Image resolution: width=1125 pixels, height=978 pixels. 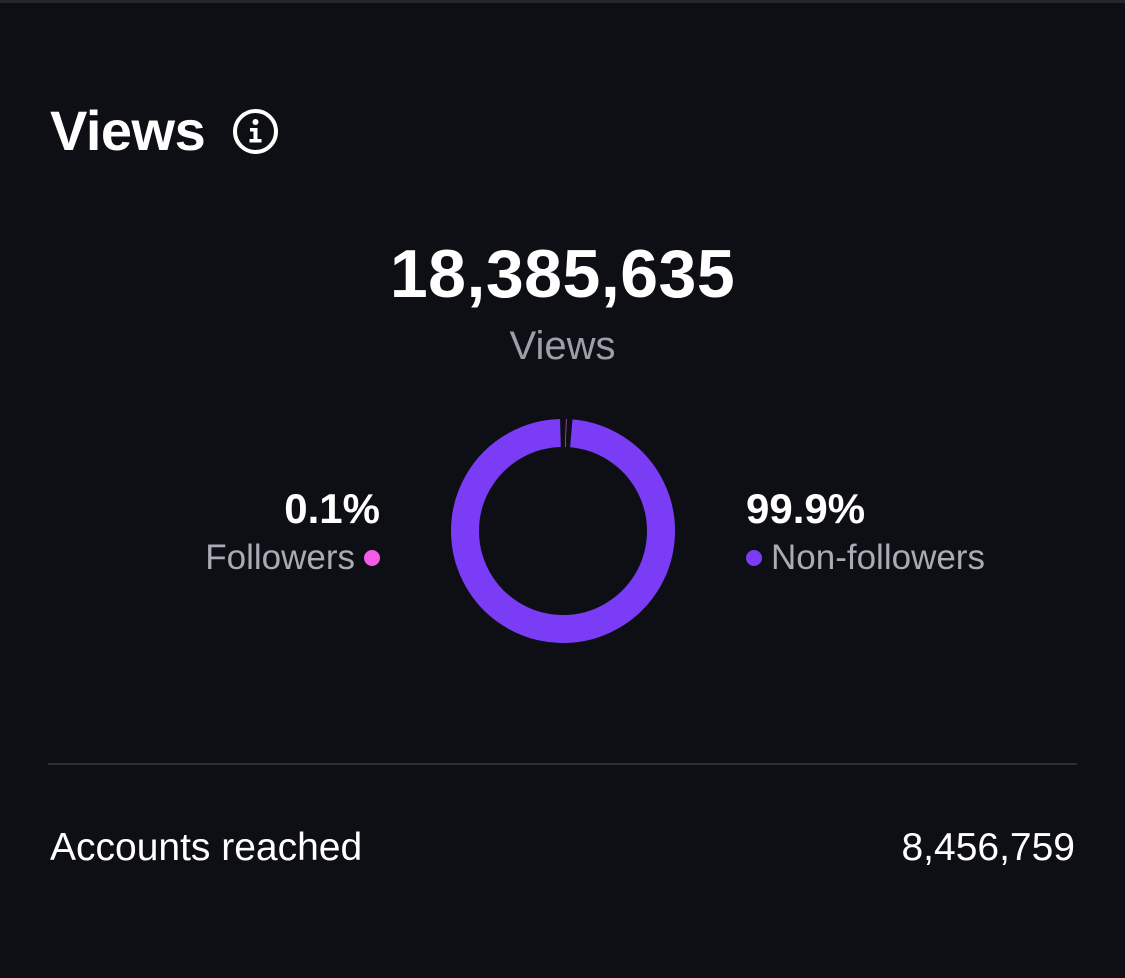 I want to click on views-donut-chart, so click(x=563, y=531).